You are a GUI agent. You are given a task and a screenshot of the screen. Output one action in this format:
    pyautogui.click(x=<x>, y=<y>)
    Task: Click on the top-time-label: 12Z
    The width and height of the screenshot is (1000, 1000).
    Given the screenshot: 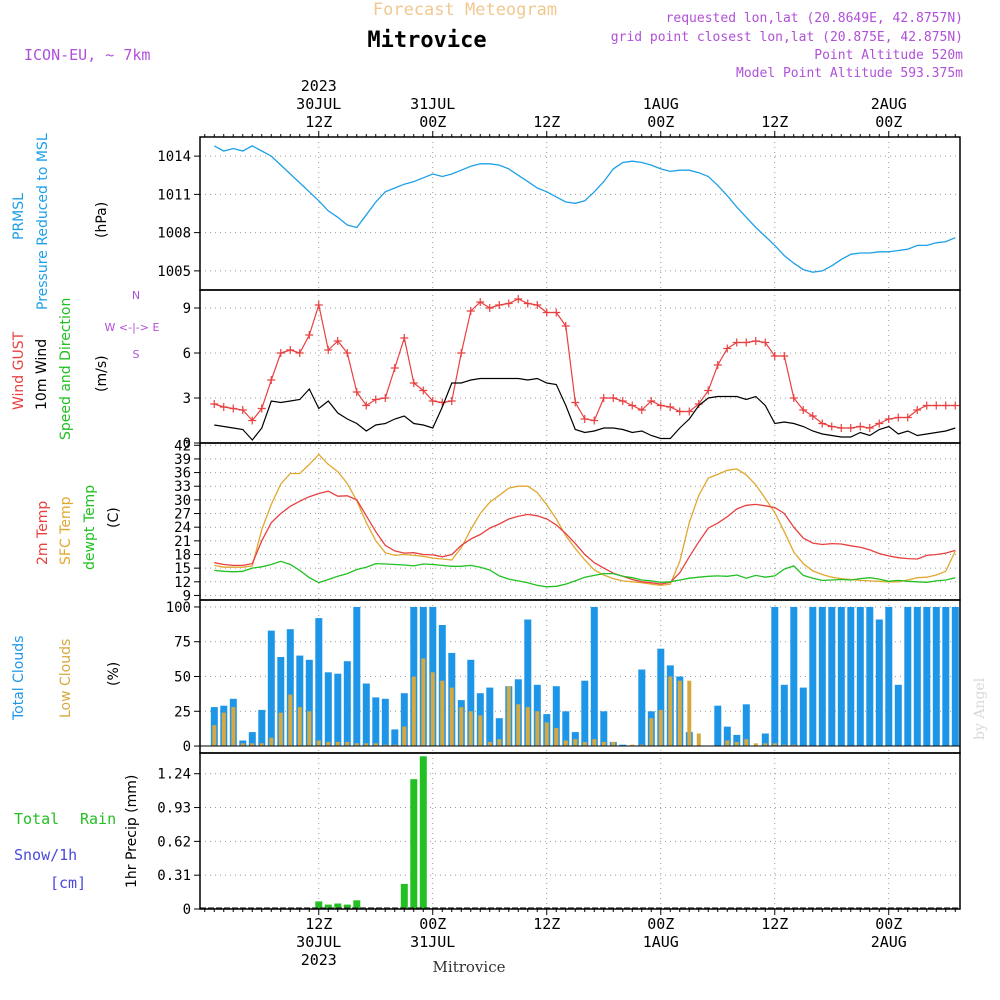 What is the action you would take?
    pyautogui.click(x=318, y=122)
    